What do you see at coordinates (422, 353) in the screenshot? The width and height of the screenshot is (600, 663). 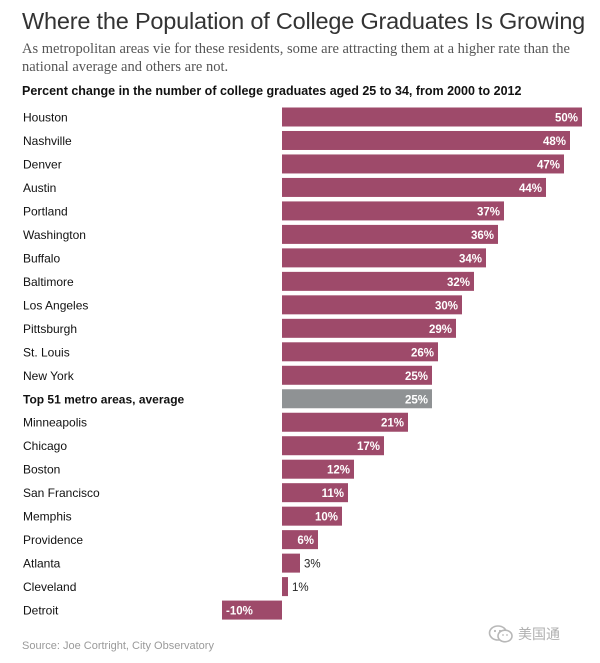 I see `value-label: 26%` at bounding box center [422, 353].